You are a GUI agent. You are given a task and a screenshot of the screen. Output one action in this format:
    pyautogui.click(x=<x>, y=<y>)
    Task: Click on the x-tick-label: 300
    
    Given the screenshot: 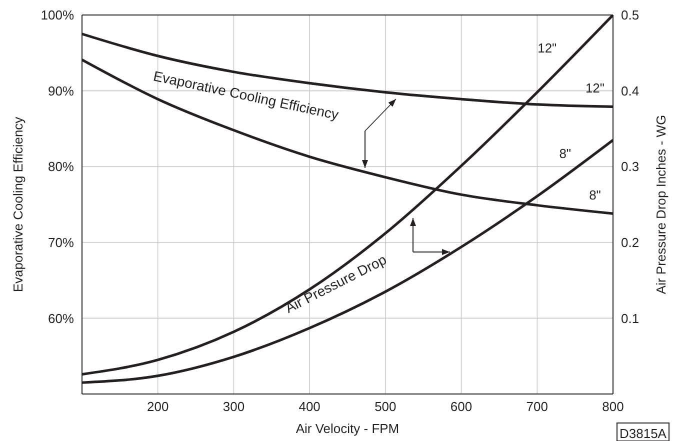 What is the action you would take?
    pyautogui.click(x=233, y=406)
    